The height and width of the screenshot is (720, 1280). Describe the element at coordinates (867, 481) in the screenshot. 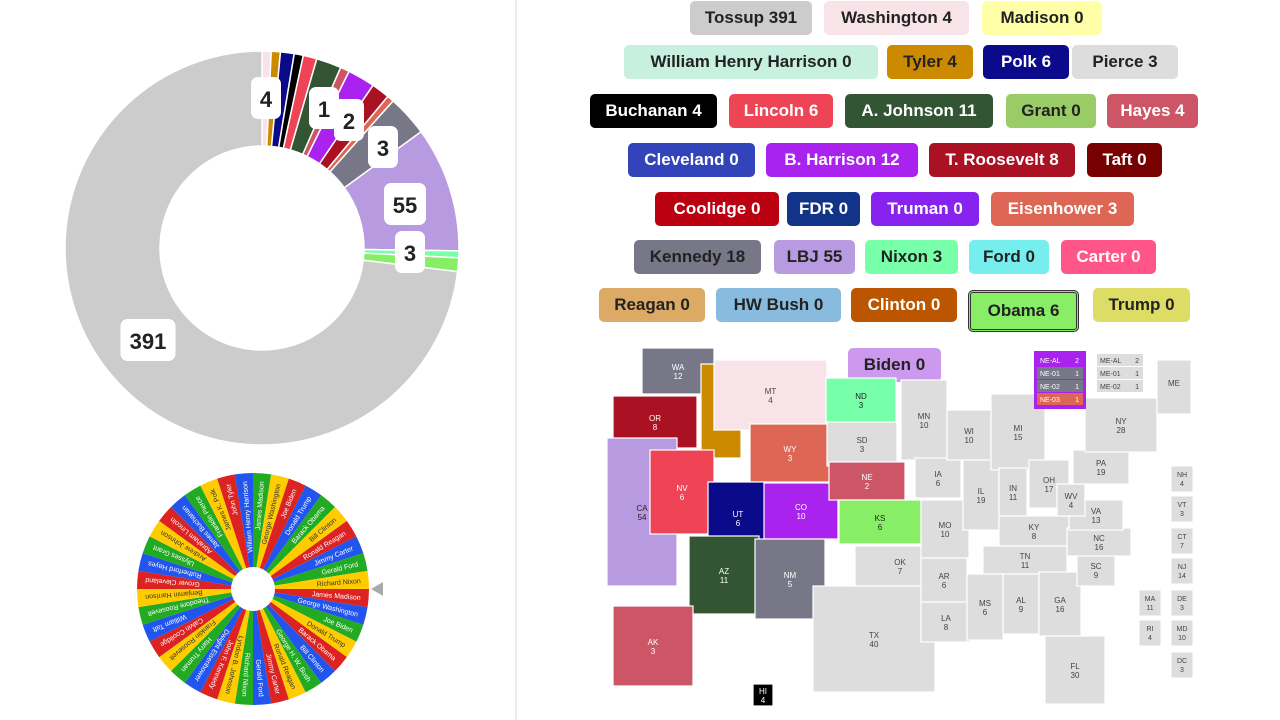

I see `state-ne` at that location.